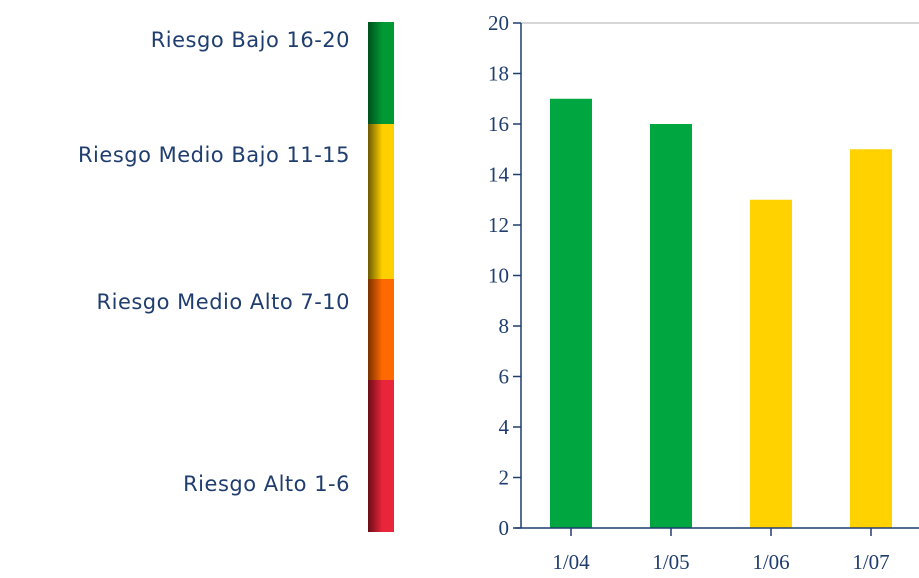 This screenshot has height=578, width=919. Describe the element at coordinates (250, 40) in the screenshot. I see `legend-label-riesgo-bajo: Riesgo Bajo 16-20` at that location.